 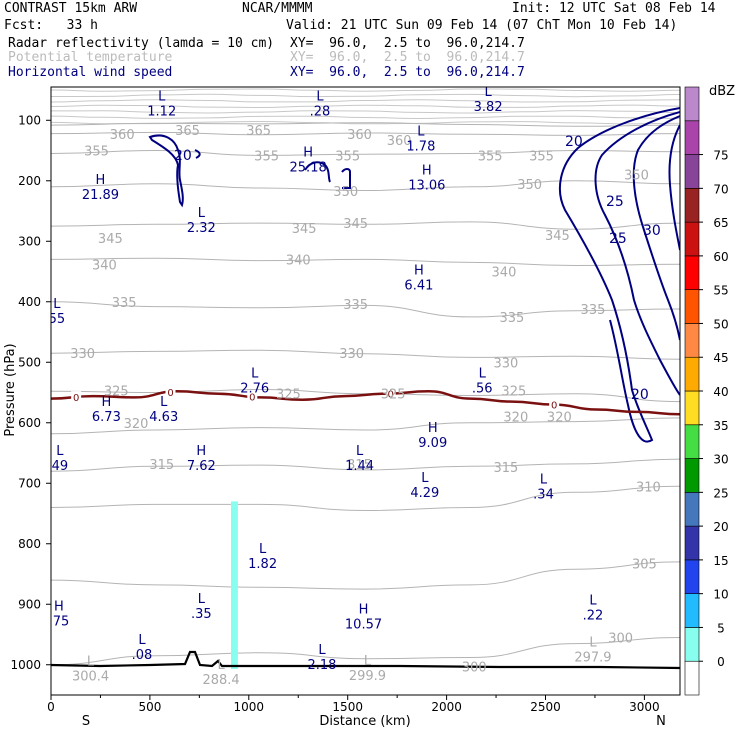 What do you see at coordinates (187, 131) in the screenshot?
I see `theta-label: 365` at bounding box center [187, 131].